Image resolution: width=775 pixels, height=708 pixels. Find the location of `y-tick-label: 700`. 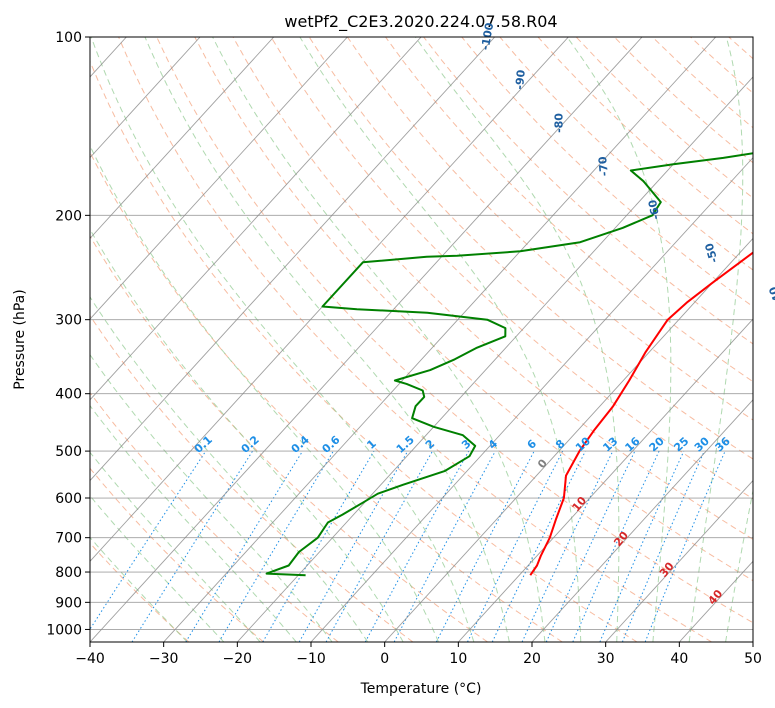

y-tick-label: 700 is located at coordinates (68, 539).